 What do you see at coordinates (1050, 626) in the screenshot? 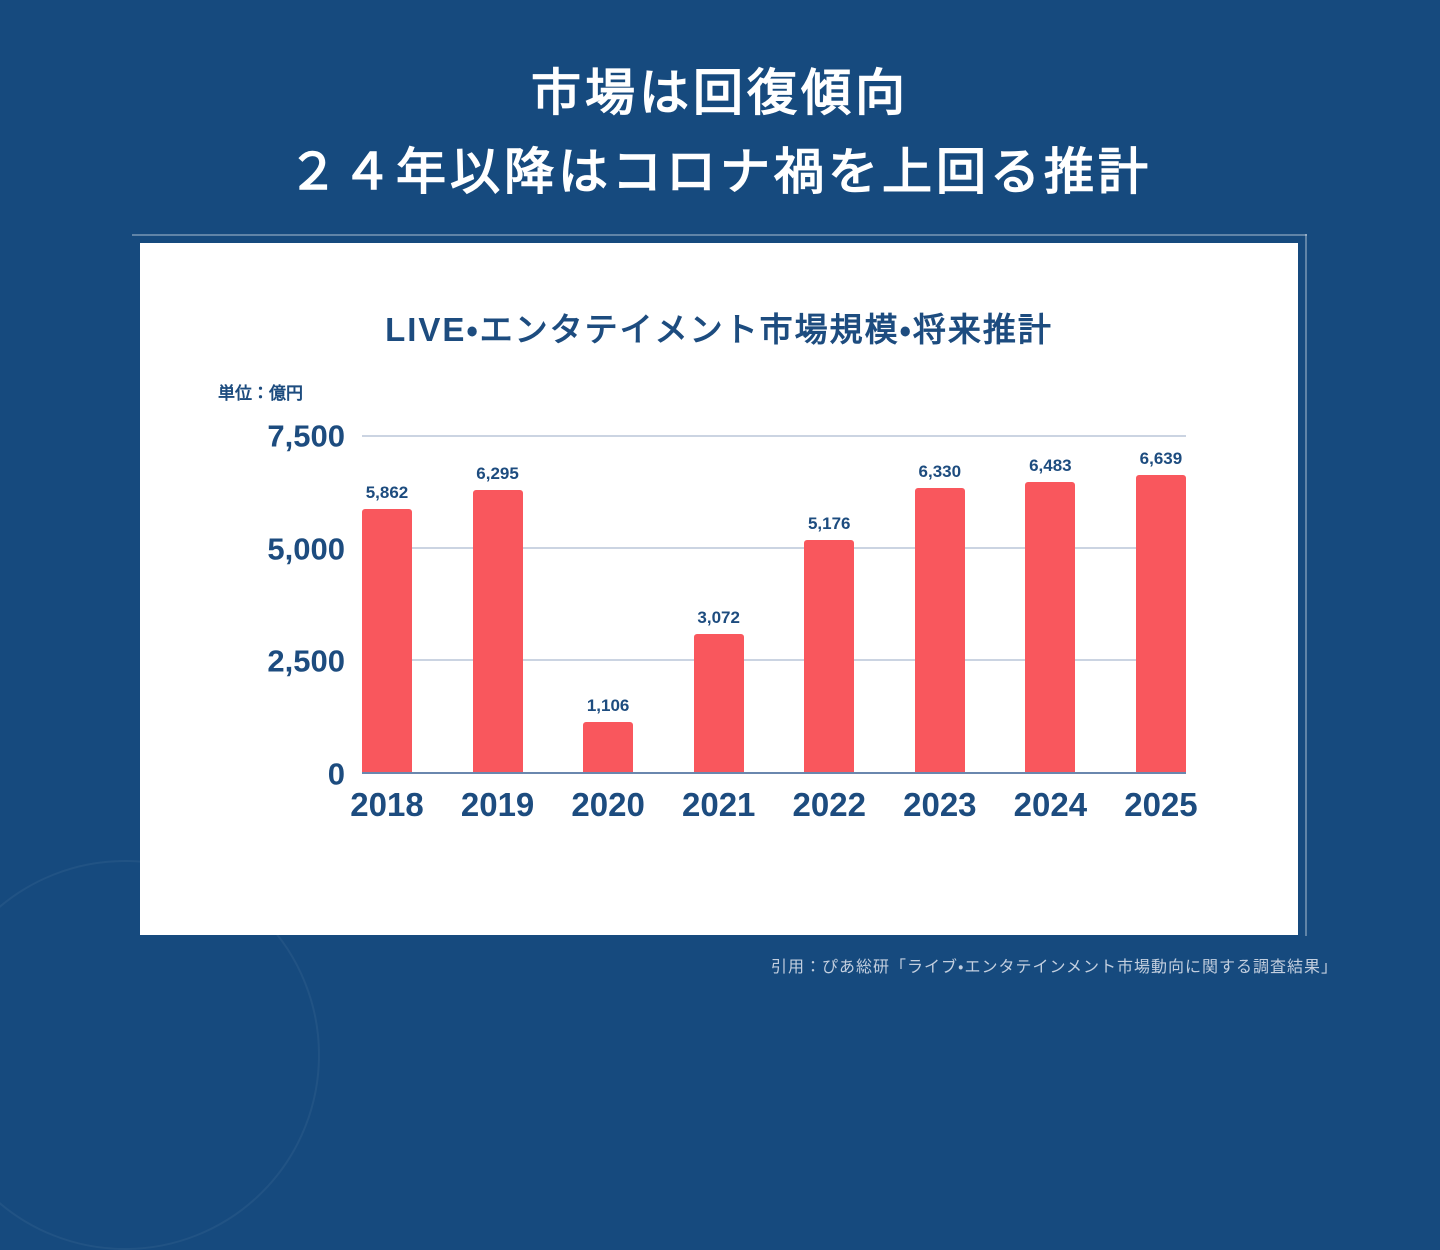
I see `bar-2024` at bounding box center [1050, 626].